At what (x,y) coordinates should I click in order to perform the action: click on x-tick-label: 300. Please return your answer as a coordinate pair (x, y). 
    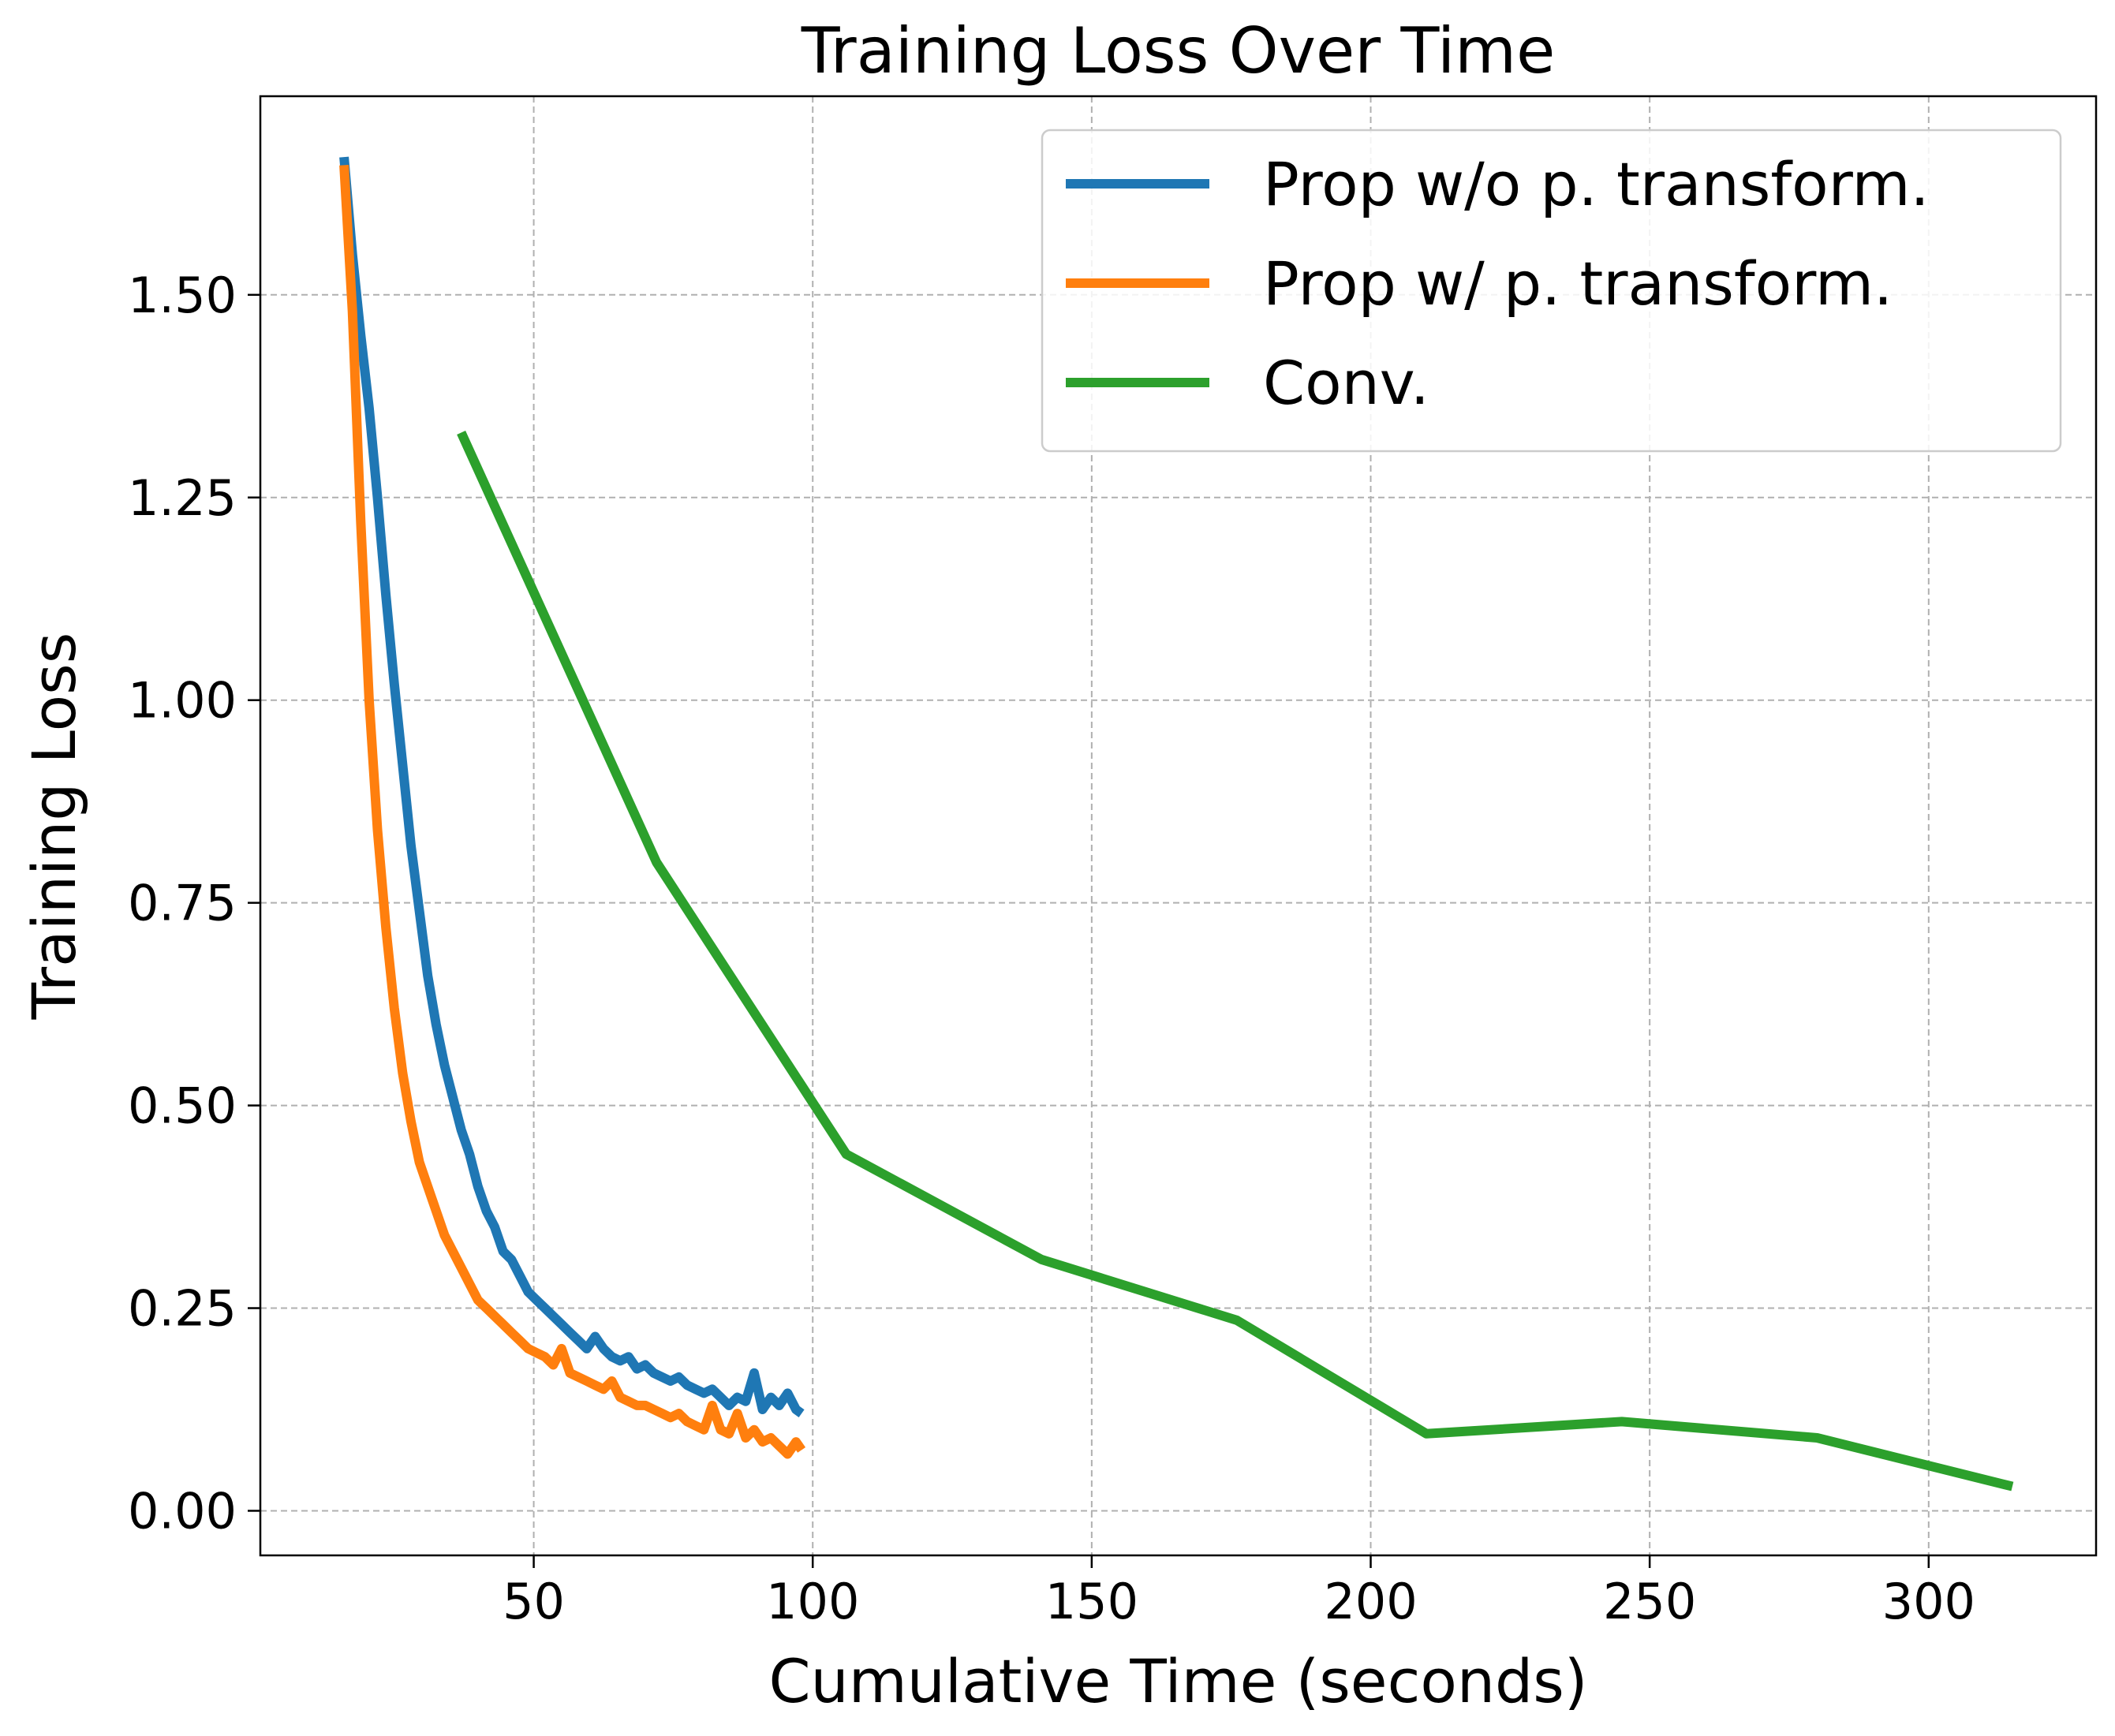
    Looking at the image, I should click on (1928, 1601).